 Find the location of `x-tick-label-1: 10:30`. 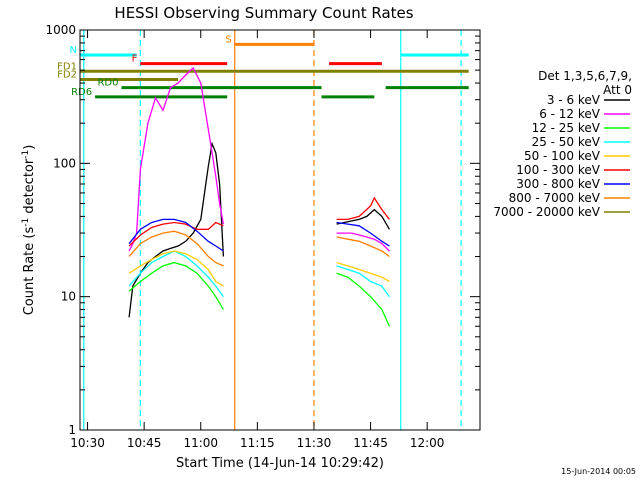

x-tick-label-1: 10:30 is located at coordinates (87, 443).